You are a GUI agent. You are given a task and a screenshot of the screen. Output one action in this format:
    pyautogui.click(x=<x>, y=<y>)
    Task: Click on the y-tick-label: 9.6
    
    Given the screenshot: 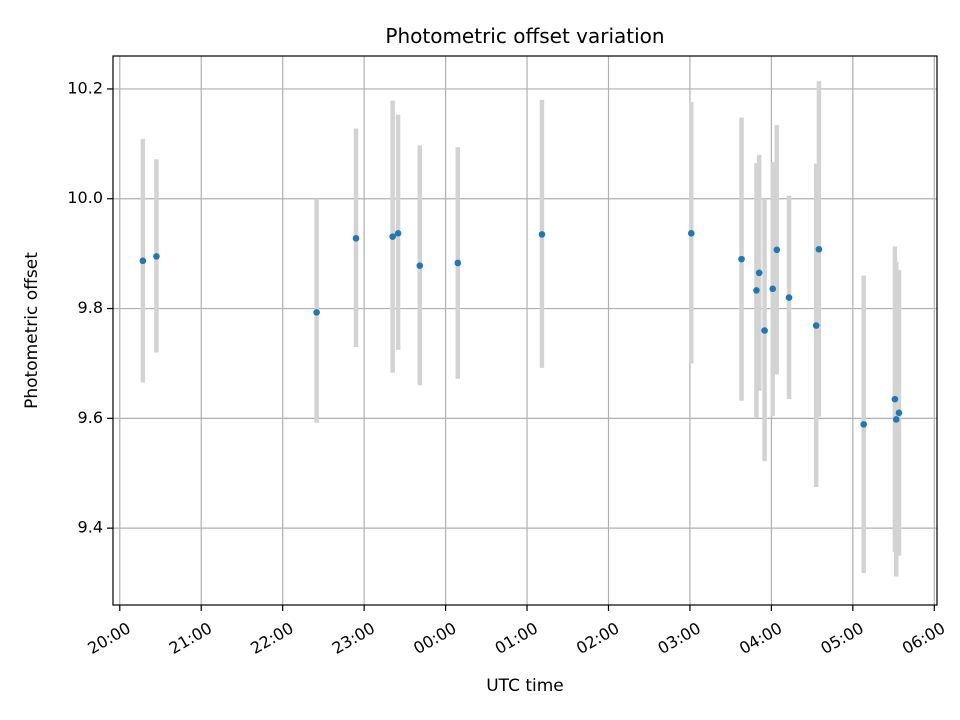 What is the action you would take?
    pyautogui.click(x=90, y=417)
    